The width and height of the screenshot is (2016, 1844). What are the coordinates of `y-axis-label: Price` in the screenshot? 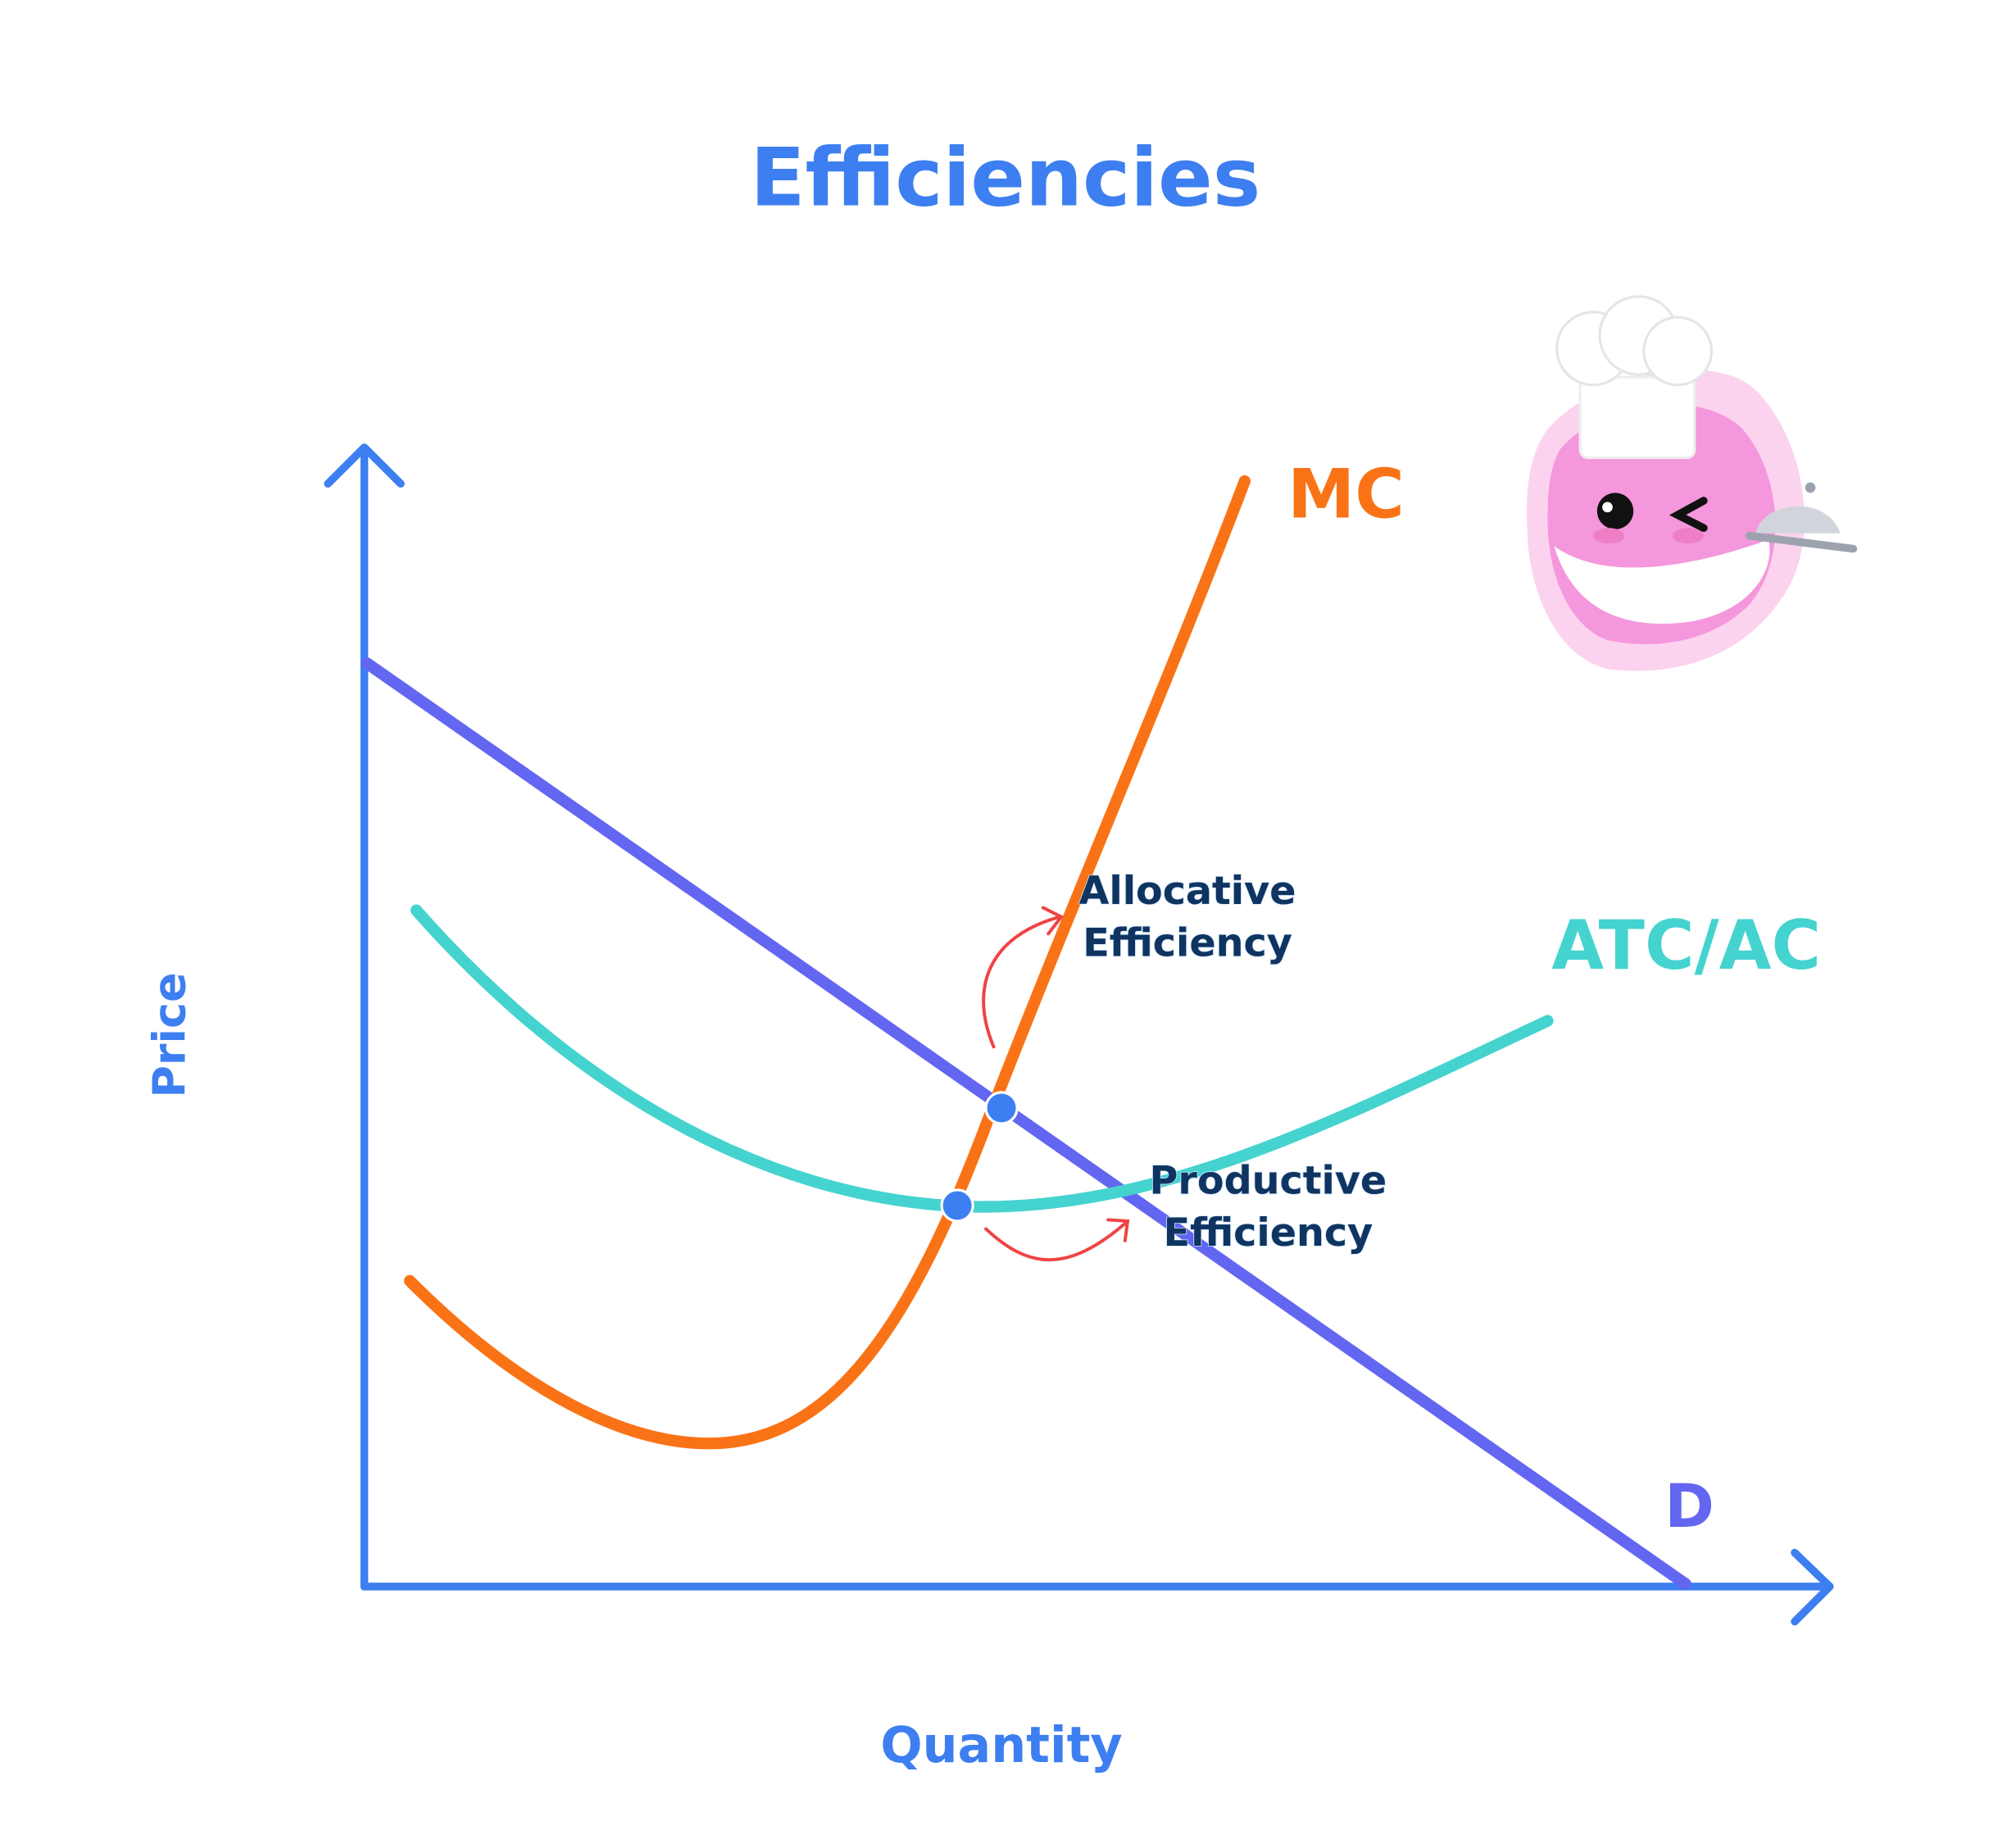 It's located at (170, 1035).